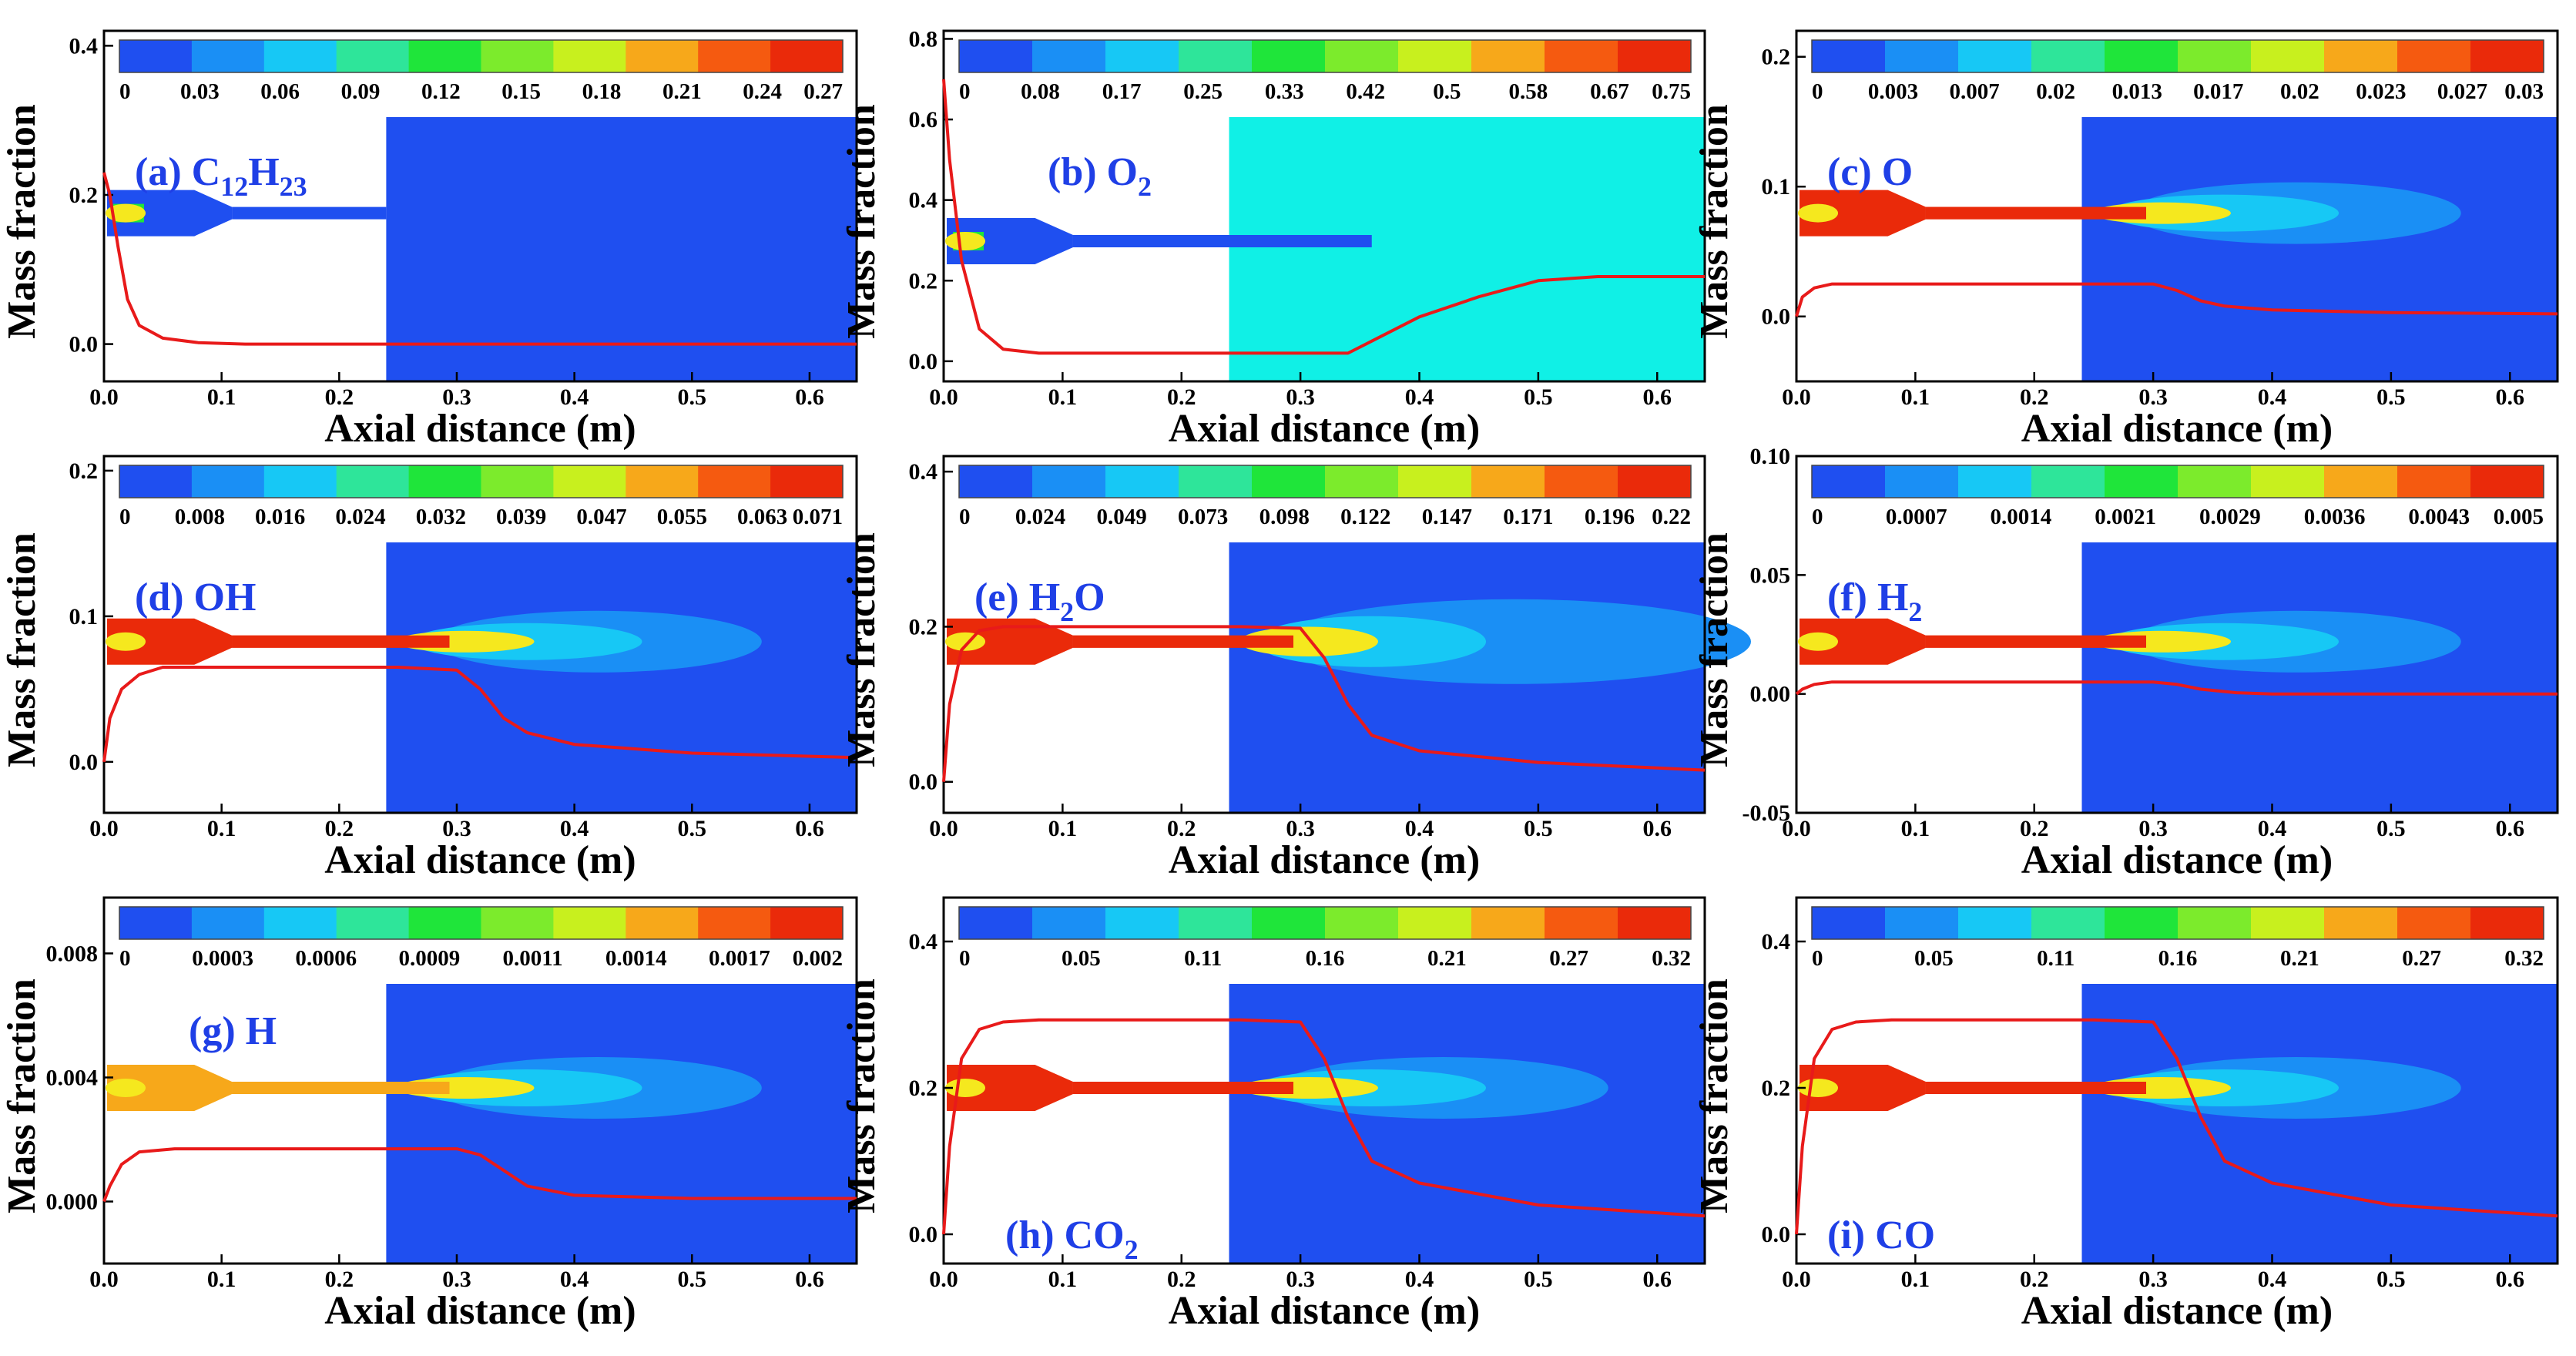 This screenshot has height=1356, width=2576. Describe the element at coordinates (2462, 92) in the screenshot. I see `colorbar-label: 0.027` at that location.